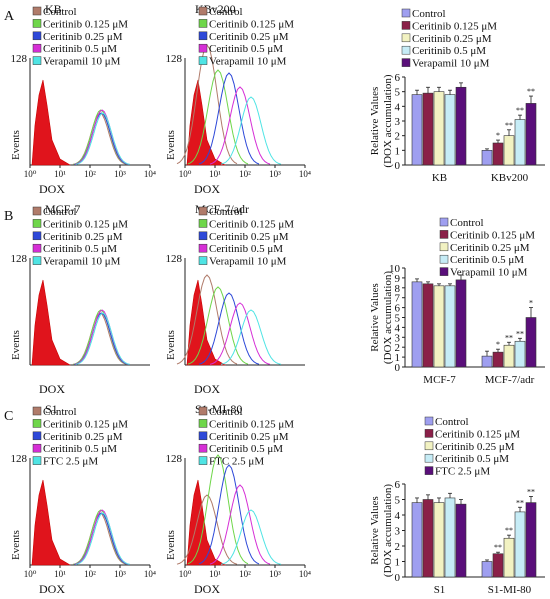 This screenshot has height=599, width=550. What do you see at coordinates (398, 319) in the screenshot?
I see `bar-B-y-tick-label: 5` at bounding box center [398, 319].